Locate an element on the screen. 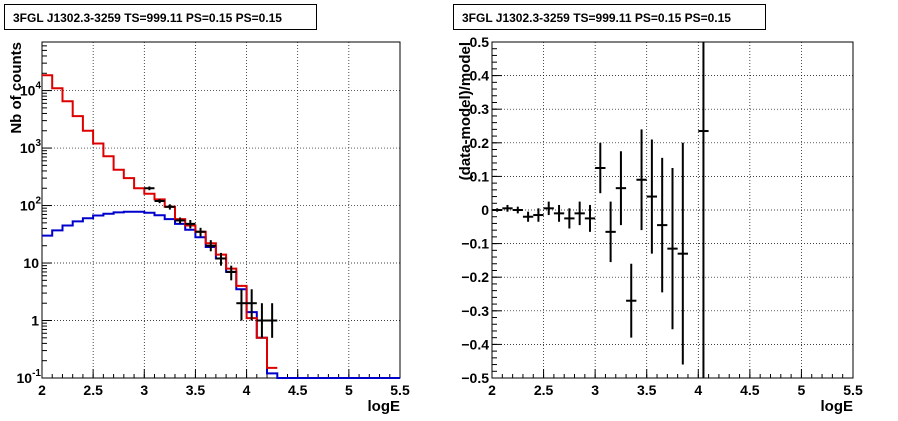 This screenshot has width=898, height=421. right-x-tick-label: 4 is located at coordinates (698, 390).